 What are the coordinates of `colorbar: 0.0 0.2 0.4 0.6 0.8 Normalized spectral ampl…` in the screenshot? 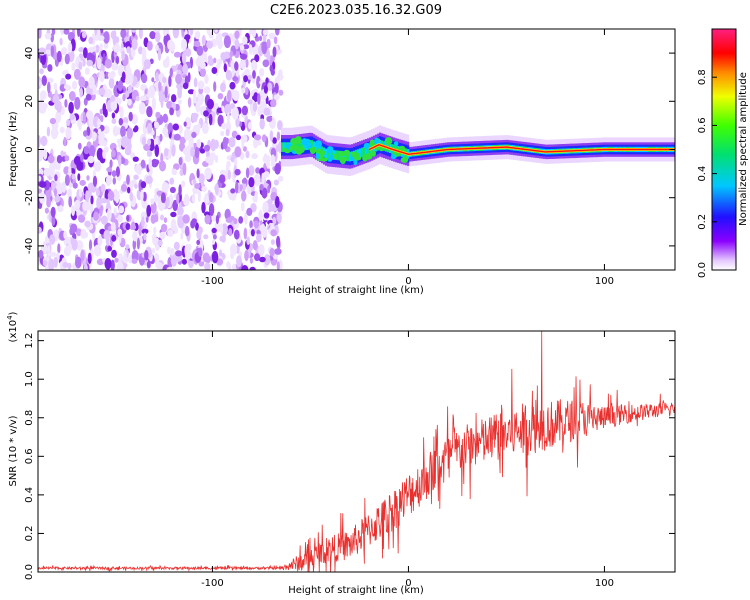 It's located at (723, 153).